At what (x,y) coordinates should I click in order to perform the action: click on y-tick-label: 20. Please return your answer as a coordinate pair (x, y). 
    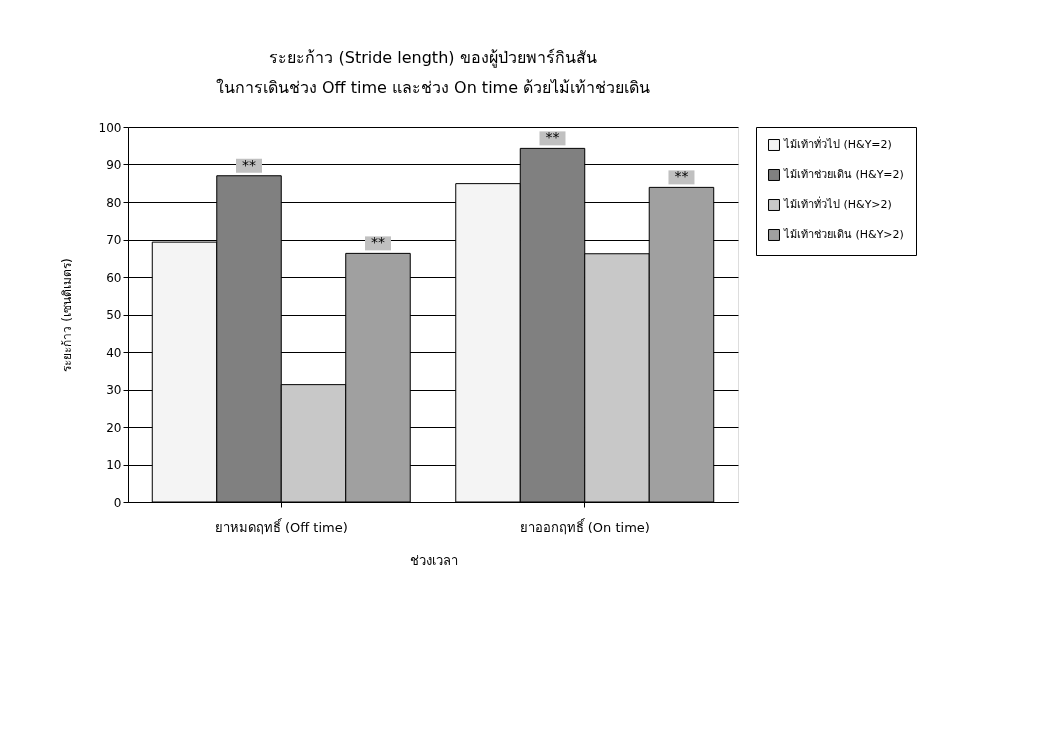
    Looking at the image, I should click on (114, 427).